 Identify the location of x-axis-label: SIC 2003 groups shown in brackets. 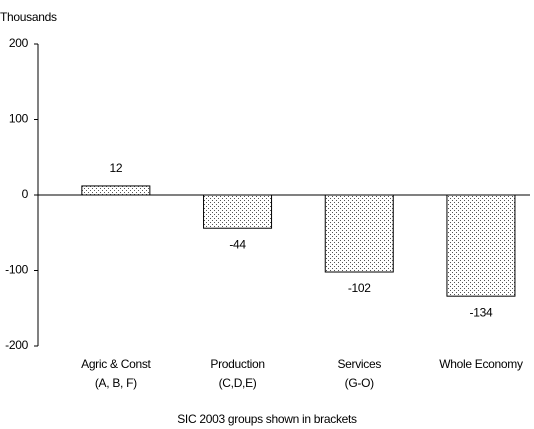
(267, 419).